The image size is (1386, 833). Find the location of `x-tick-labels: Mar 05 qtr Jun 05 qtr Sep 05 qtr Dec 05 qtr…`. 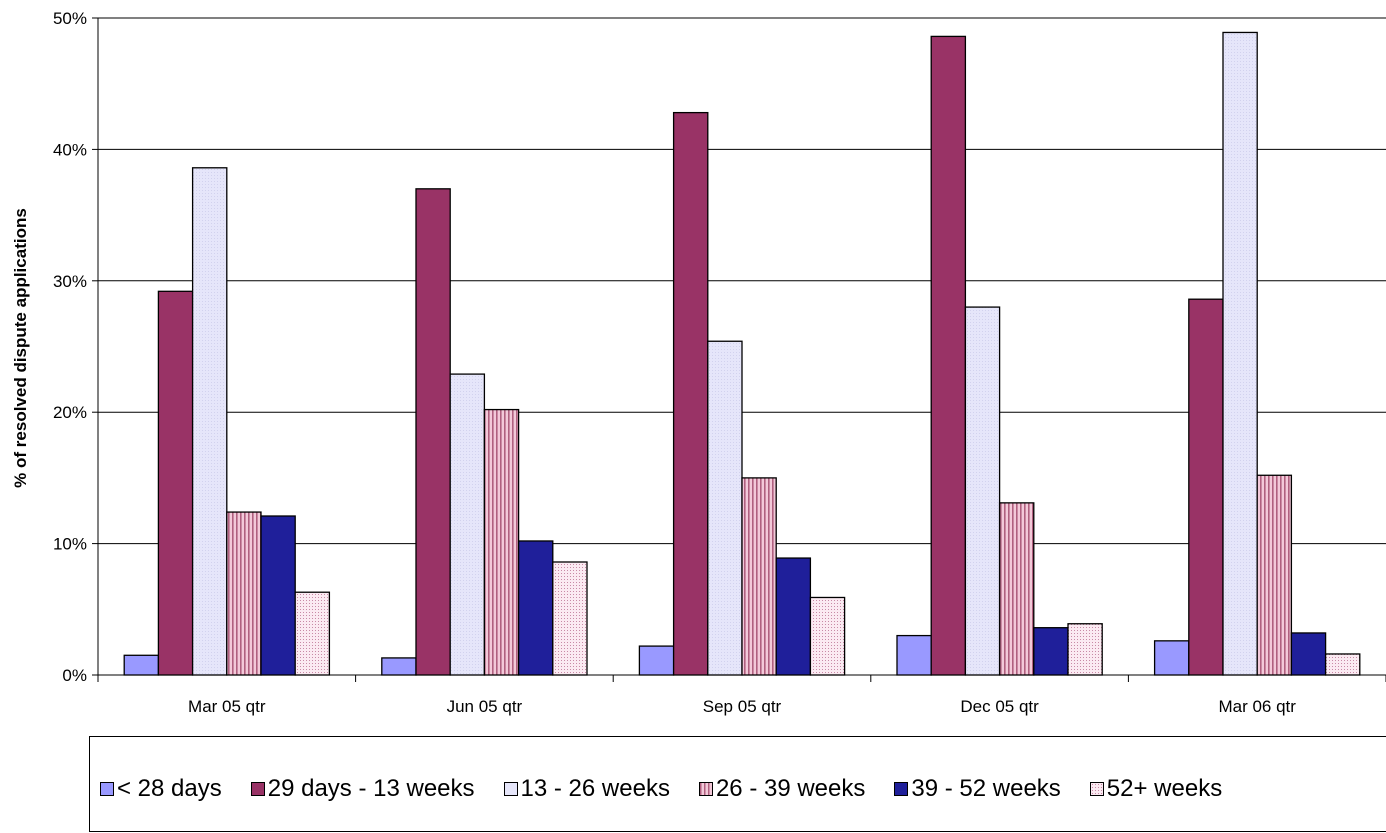

x-tick-labels: Mar 05 qtr Jun 05 qtr Sep 05 qtr Dec 05 qtr… is located at coordinates (742, 706).